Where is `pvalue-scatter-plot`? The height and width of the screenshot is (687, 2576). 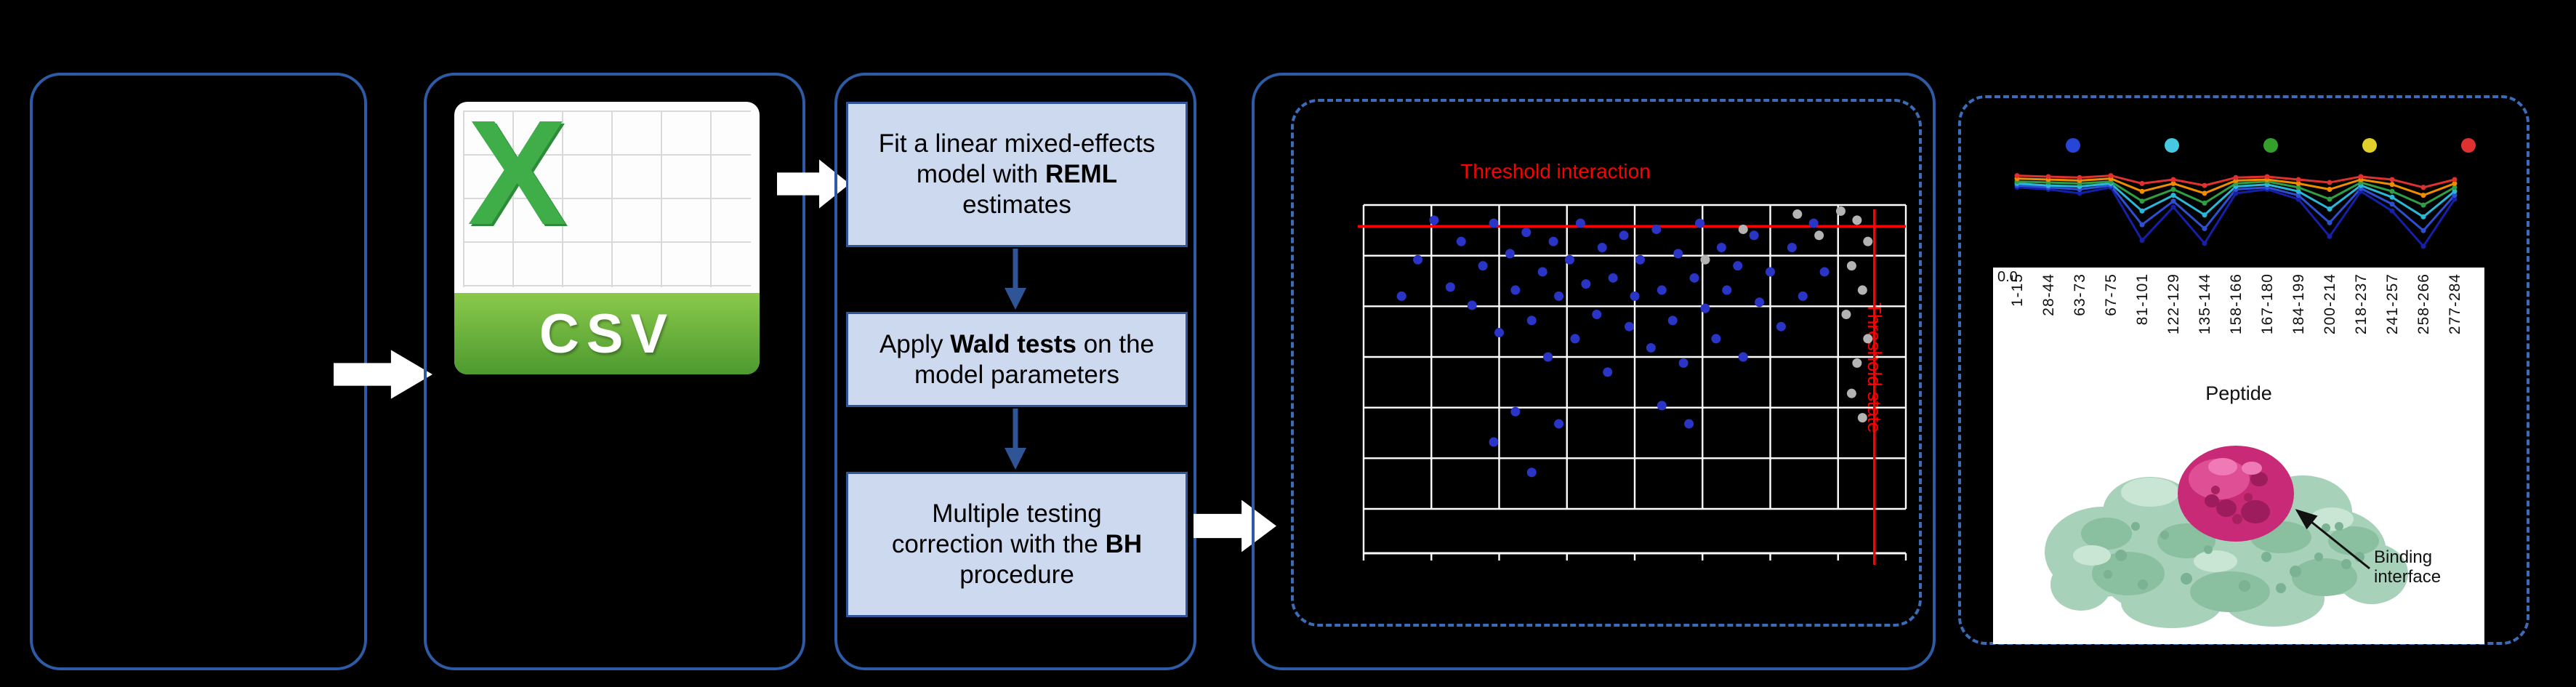
pvalue-scatter-plot is located at coordinates (1632, 384).